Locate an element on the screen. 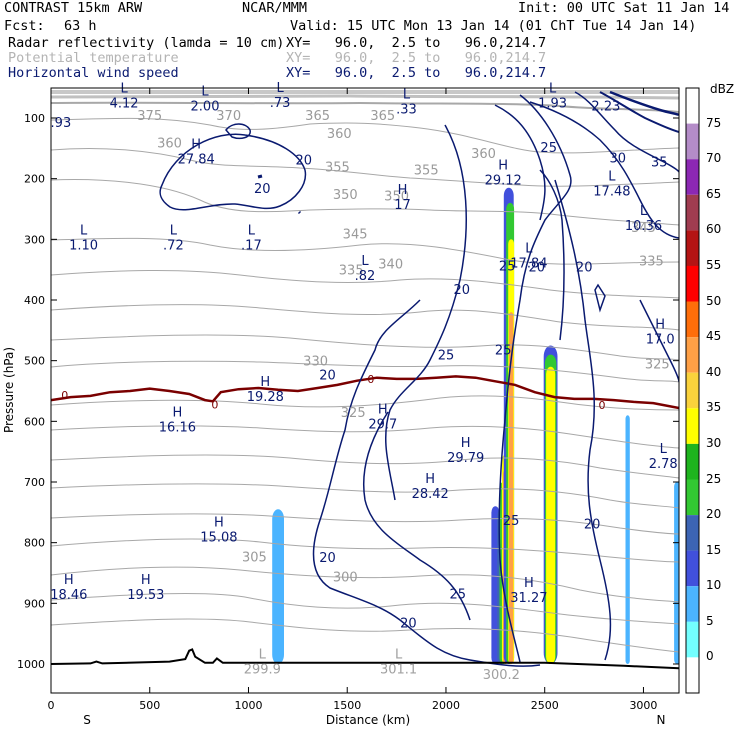 Image resolution: width=740 pixels, height=740 pixels. extremum-value: 10.36 is located at coordinates (643, 226).